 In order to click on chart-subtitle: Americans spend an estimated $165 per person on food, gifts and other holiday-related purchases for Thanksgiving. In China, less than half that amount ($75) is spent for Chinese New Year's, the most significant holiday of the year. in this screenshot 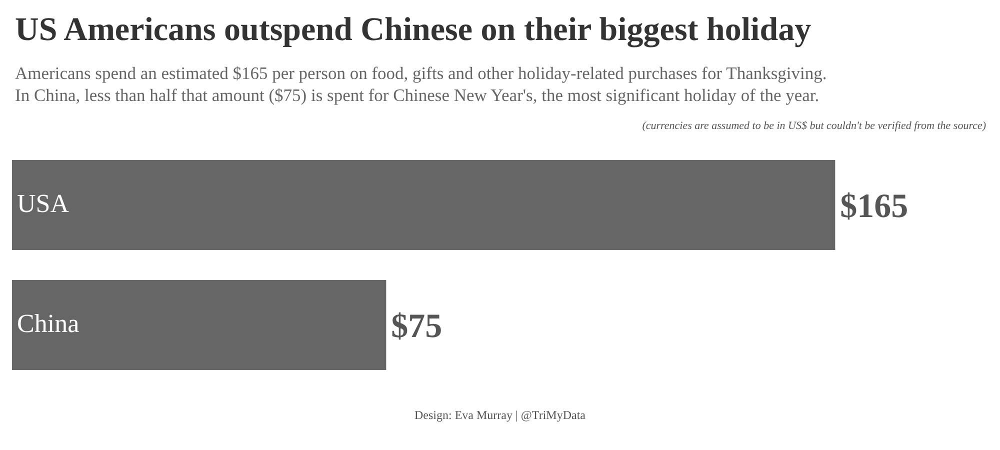, I will do `click(421, 84)`.